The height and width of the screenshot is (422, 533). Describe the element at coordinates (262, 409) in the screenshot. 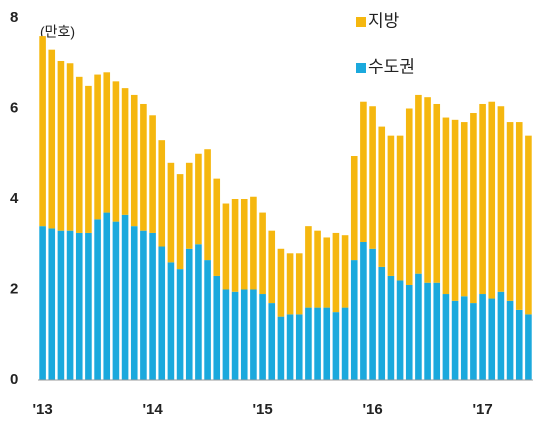

I see `x-tick-label: '15` at that location.